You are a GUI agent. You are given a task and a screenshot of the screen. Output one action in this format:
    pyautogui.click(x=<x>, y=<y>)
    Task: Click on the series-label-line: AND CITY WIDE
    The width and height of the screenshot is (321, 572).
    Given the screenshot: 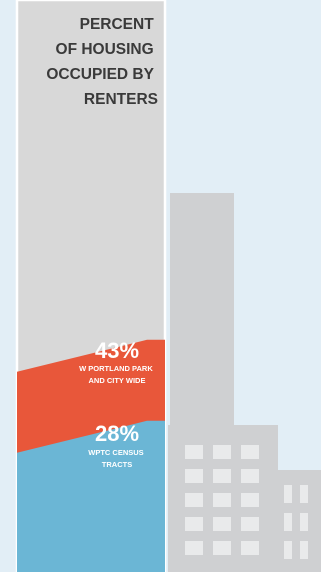 What is the action you would take?
    pyautogui.click(x=117, y=380)
    